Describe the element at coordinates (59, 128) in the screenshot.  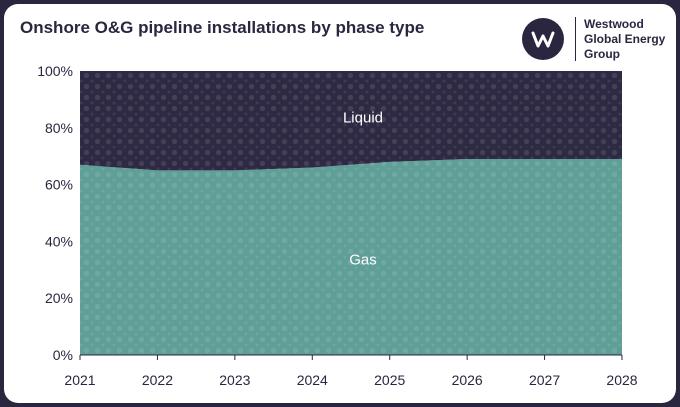
I see `y-tick-label: 80%` at that location.